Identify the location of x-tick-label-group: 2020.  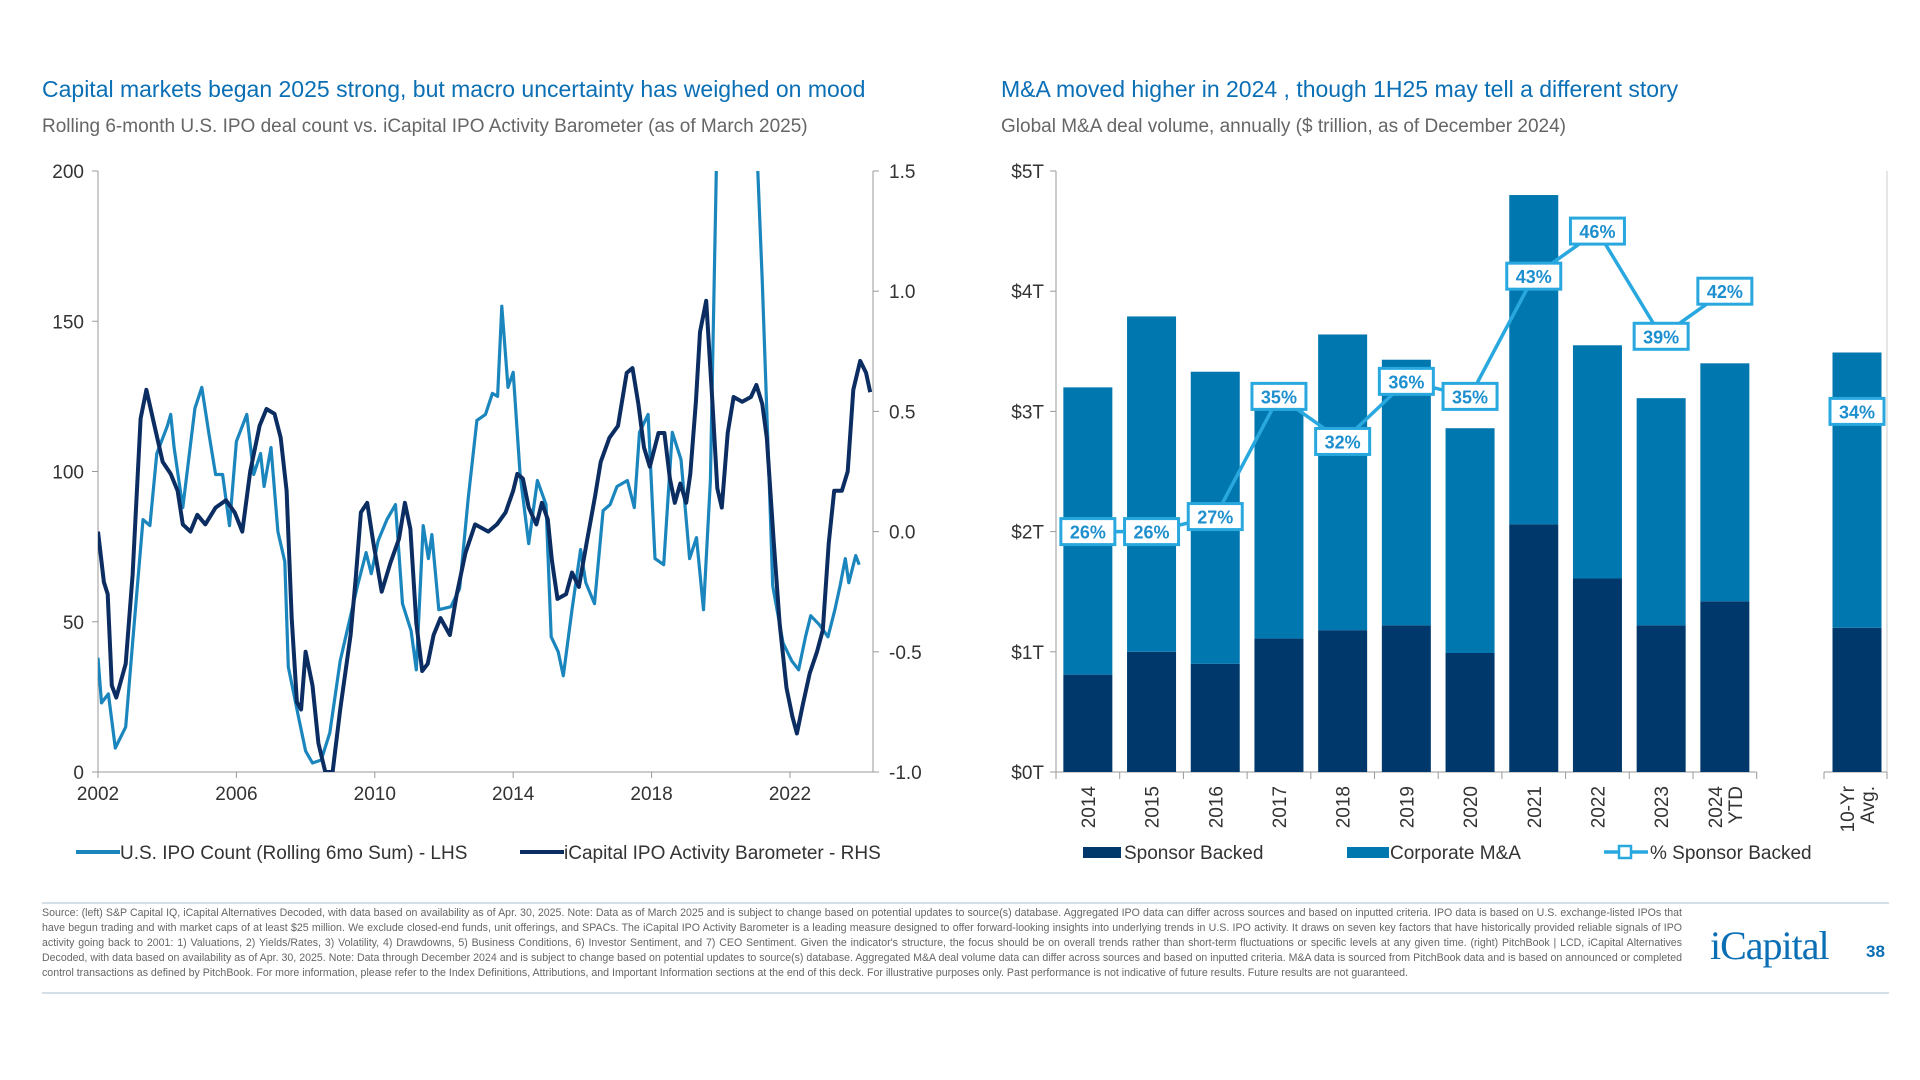
(1471, 807).